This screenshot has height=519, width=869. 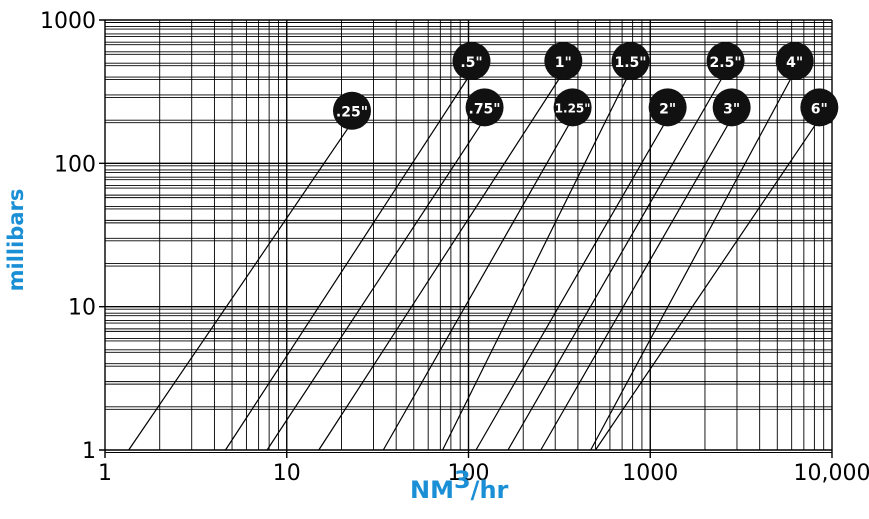 I want to click on series-badge-label: .25", so click(x=352, y=113).